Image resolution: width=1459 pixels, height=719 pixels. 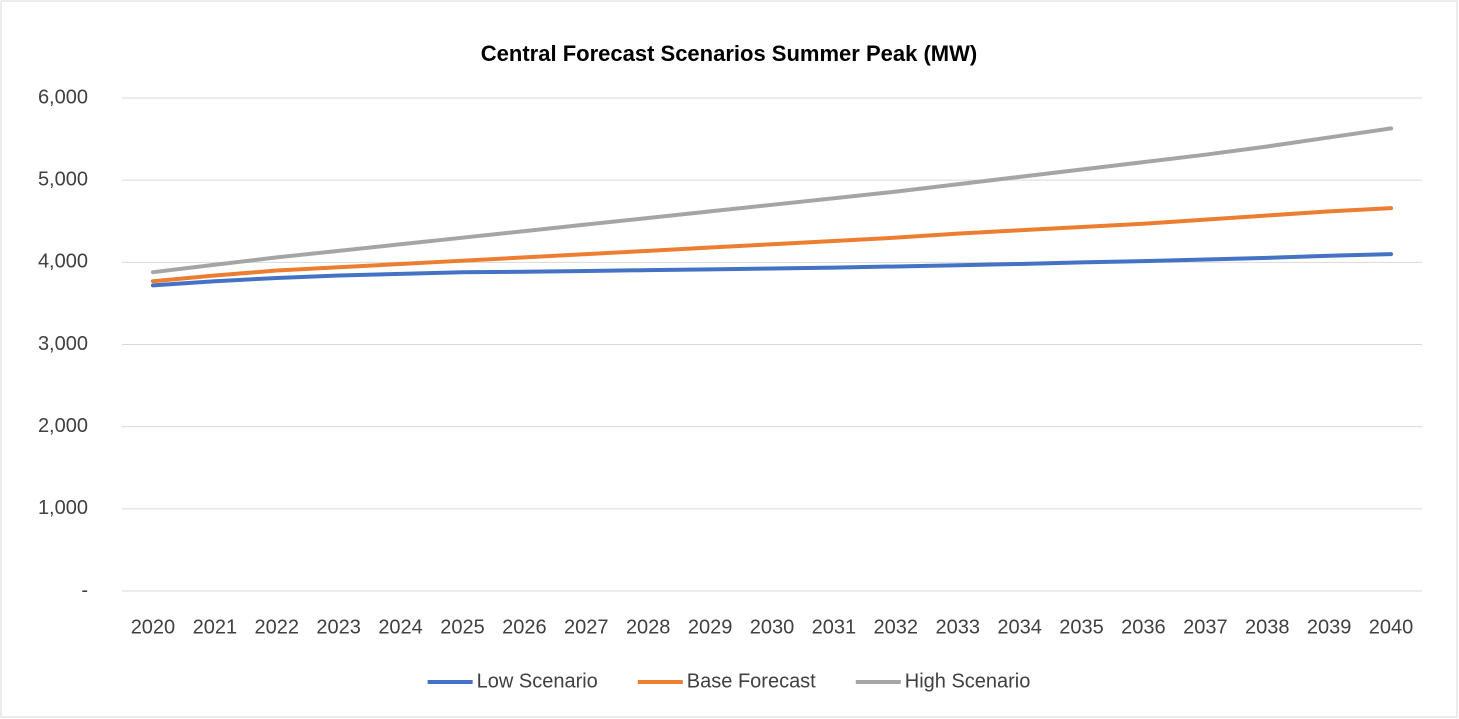 I want to click on x-tick-label: 2023, so click(x=338, y=627).